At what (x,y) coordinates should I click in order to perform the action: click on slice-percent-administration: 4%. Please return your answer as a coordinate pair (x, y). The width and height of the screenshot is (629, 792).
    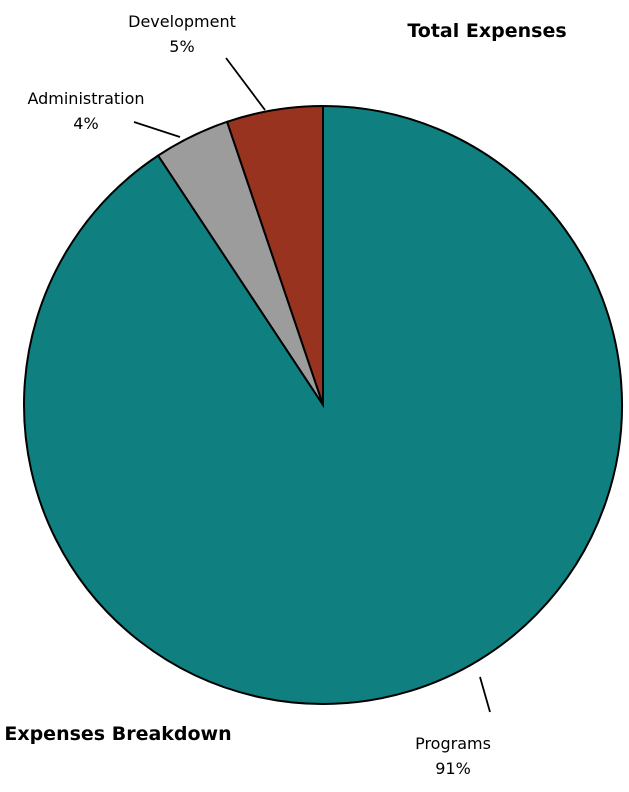
    Looking at the image, I should click on (85, 123).